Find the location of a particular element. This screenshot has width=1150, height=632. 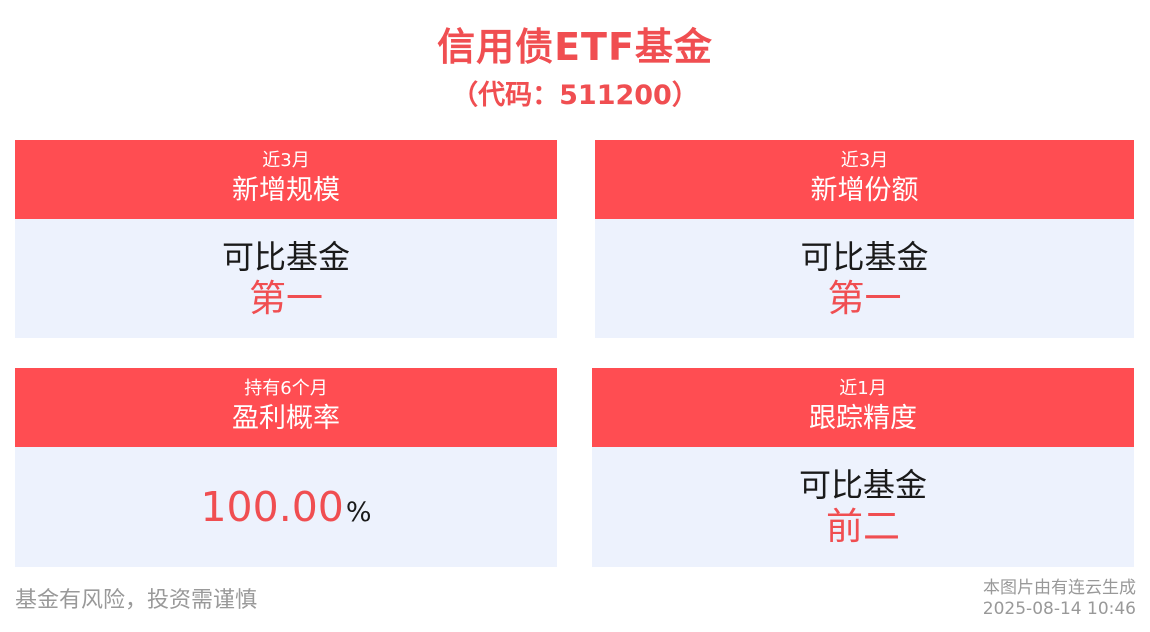

card-period: 持有6个月 is located at coordinates (286, 388).